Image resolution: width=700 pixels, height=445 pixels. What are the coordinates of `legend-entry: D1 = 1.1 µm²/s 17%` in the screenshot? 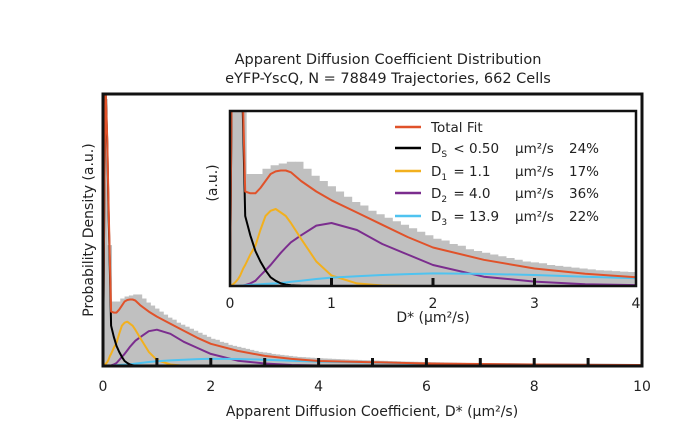 It's located at (497, 173).